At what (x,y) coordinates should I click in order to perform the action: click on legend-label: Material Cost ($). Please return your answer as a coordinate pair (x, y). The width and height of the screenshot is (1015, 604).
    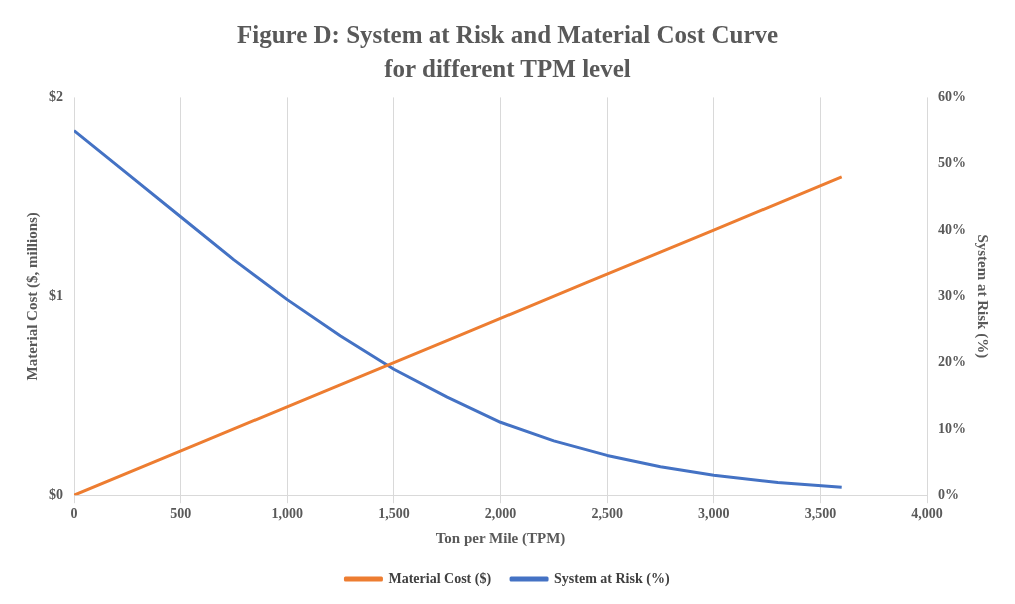
    Looking at the image, I should click on (440, 578).